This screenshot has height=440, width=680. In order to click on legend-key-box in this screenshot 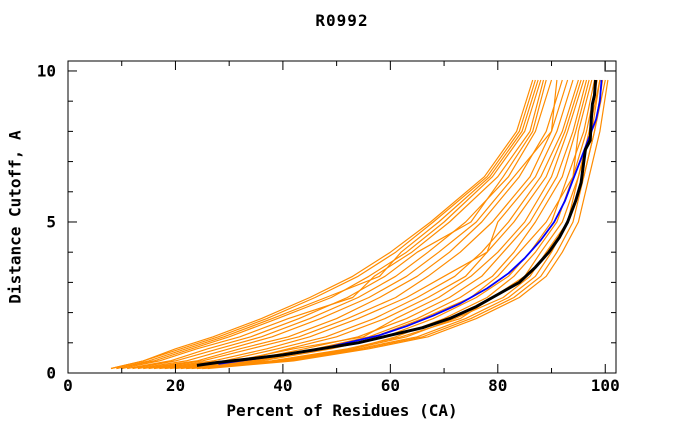, I will do `click(610, 66)`.